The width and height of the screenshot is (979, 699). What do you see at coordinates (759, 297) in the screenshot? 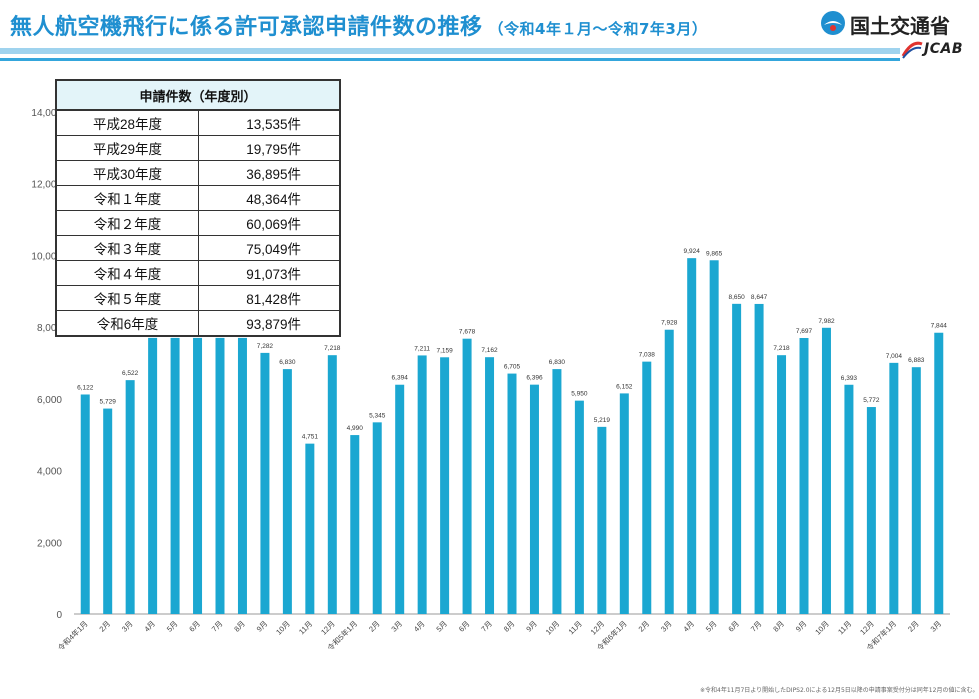
I see `data-label: 8,647` at bounding box center [759, 297].